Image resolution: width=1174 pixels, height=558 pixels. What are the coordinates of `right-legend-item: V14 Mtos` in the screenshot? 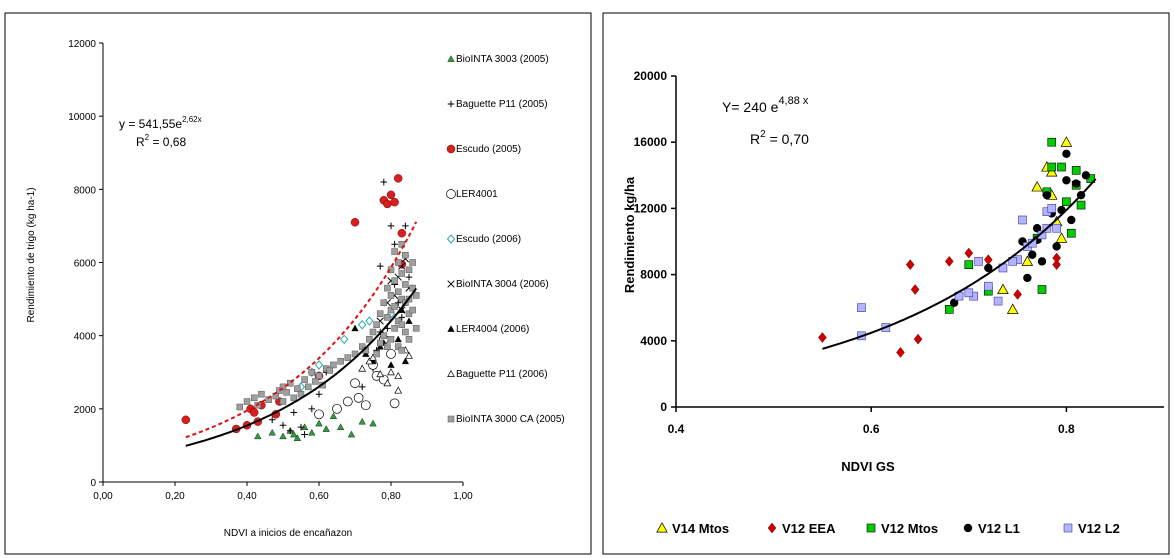 It's located at (692, 528).